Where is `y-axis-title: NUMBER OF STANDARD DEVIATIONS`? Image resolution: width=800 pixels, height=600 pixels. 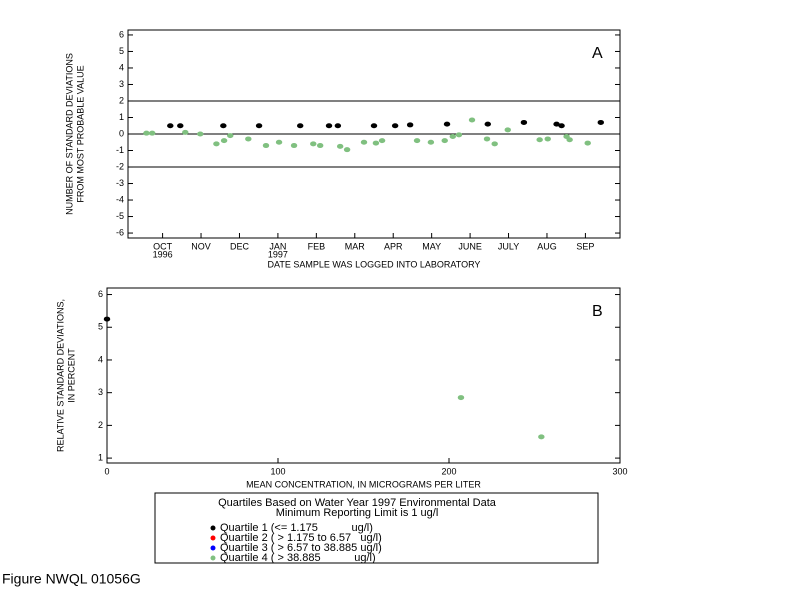 y-axis-title: NUMBER OF STANDARD DEVIATIONS is located at coordinates (69, 134).